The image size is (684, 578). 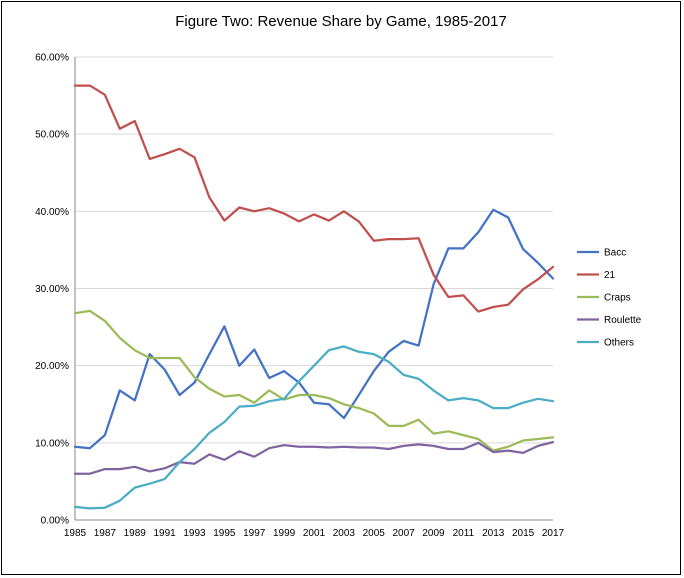 What do you see at coordinates (314, 457) in the screenshot?
I see `series-line-roulette` at bounding box center [314, 457].